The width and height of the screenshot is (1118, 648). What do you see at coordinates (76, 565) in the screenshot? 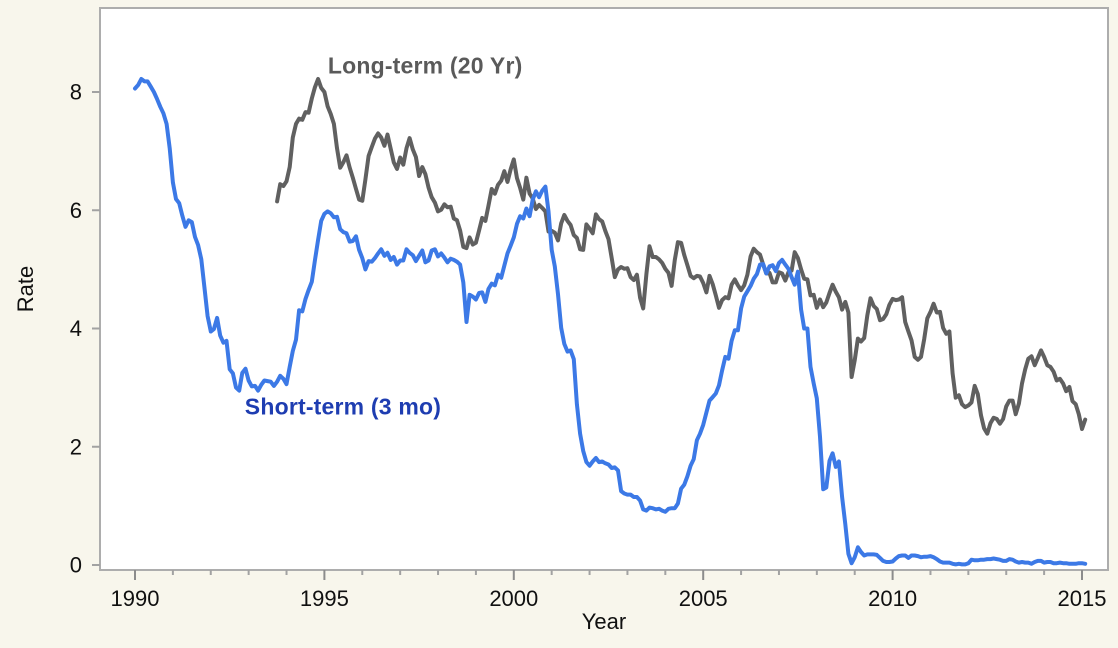
I see `y-tick-label: 0` at bounding box center [76, 565].